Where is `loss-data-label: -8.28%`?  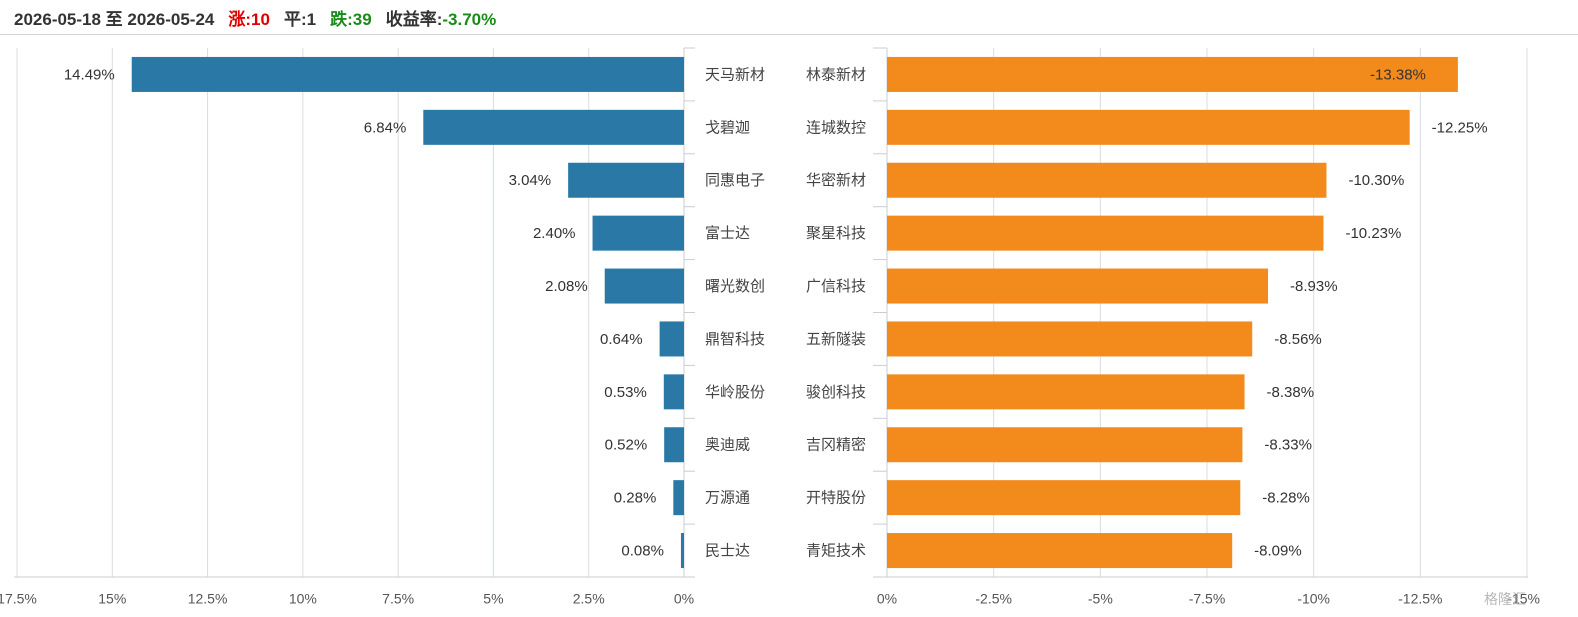 loss-data-label: -8.28% is located at coordinates (1286, 498).